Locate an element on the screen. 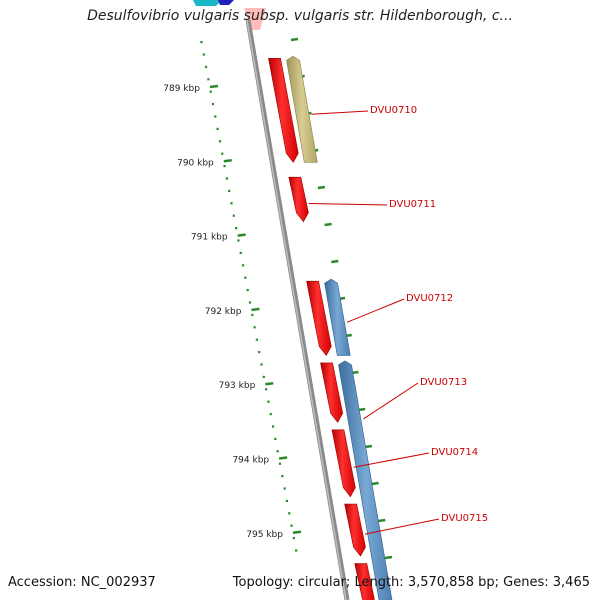  ruler-tick-label: 795 kbp is located at coordinates (264, 535).